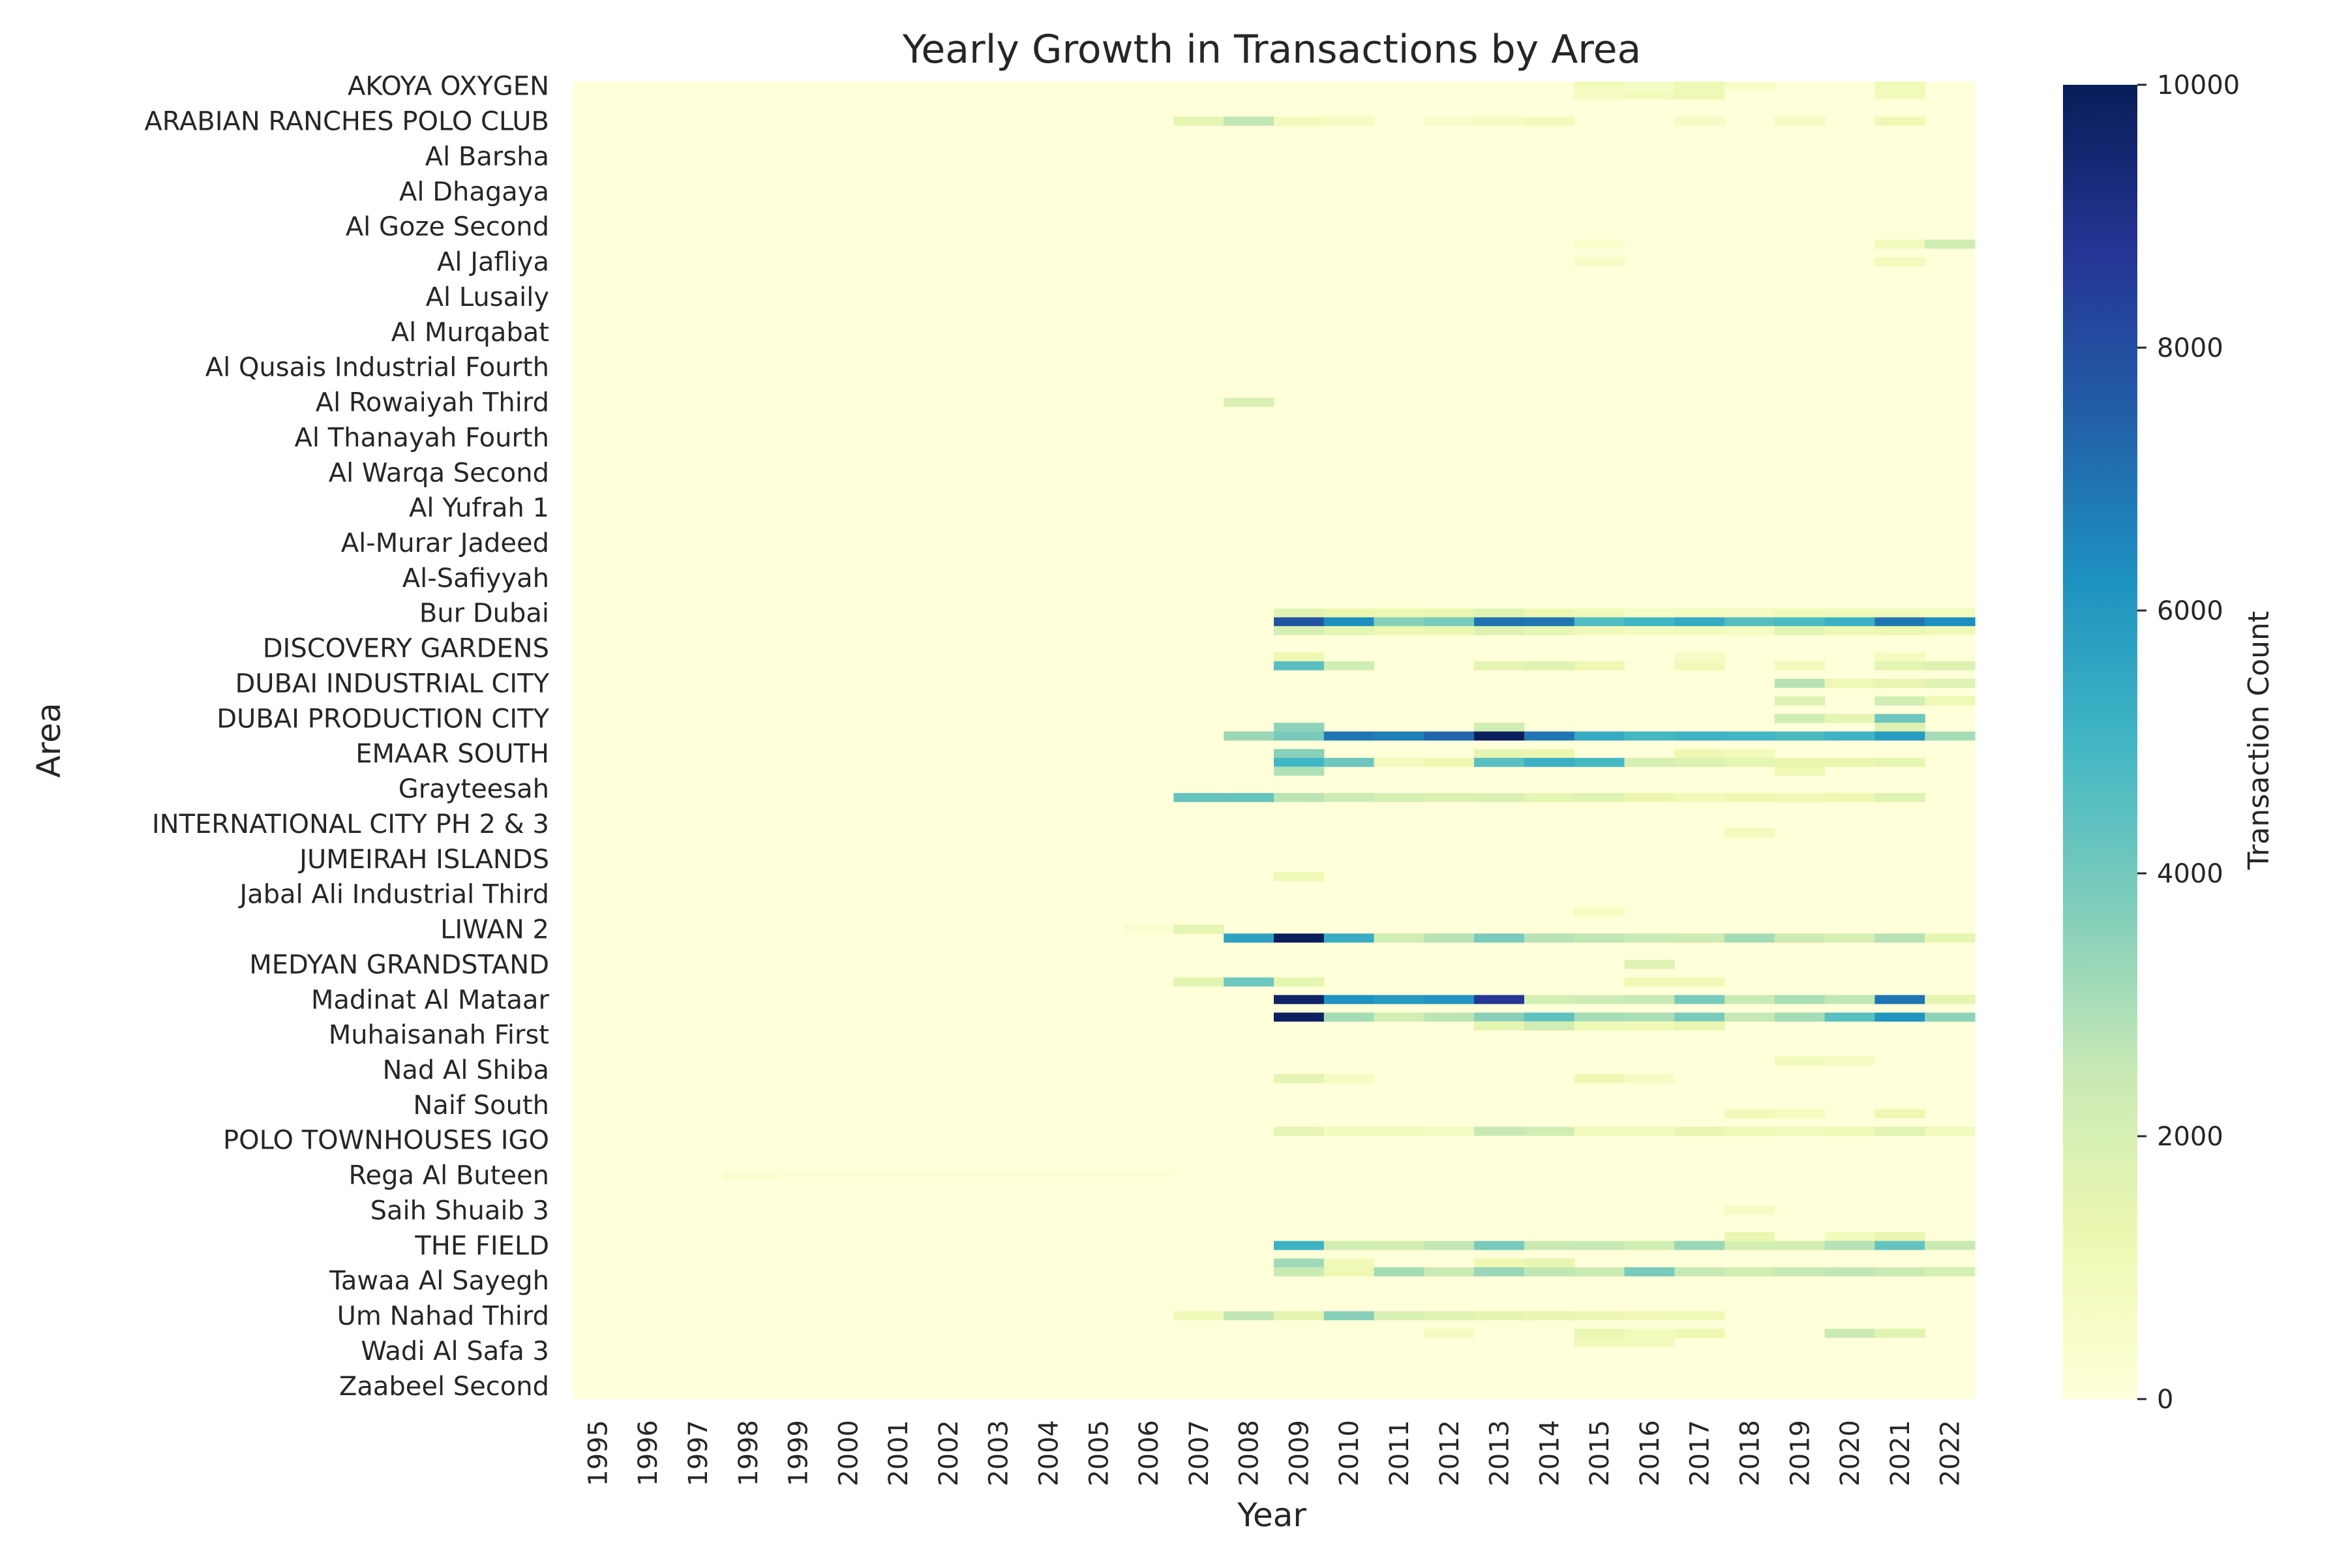  I want to click on y-tick-label: JUMEIRAH ISLANDS, so click(423, 860).